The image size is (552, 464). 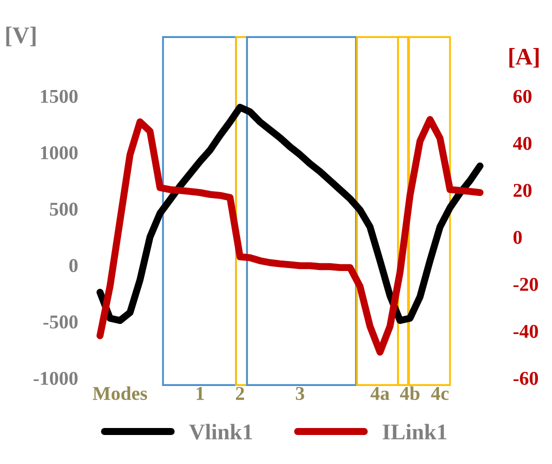 I want to click on y-tick-label: -500, so click(x=60, y=322).